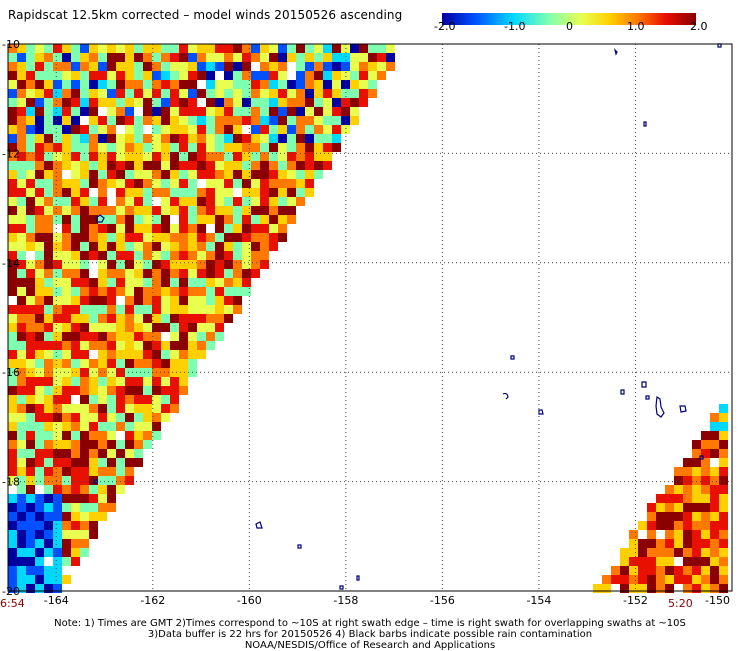 The image size is (740, 651). Describe the element at coordinates (11, 44) in the screenshot. I see `latitude-label: -10` at that location.